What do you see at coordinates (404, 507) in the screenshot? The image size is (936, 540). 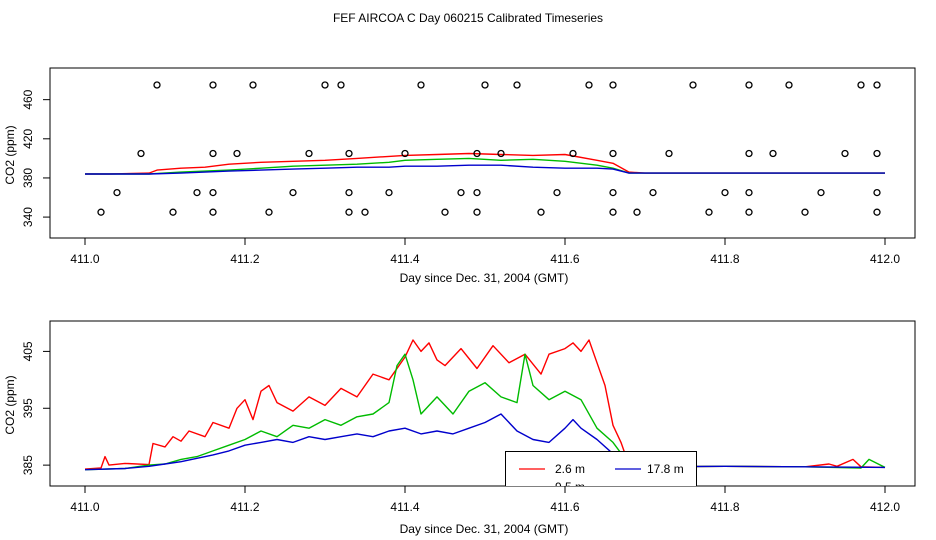 I see `bottom-x-tick-label: 411.4` at bounding box center [404, 507].